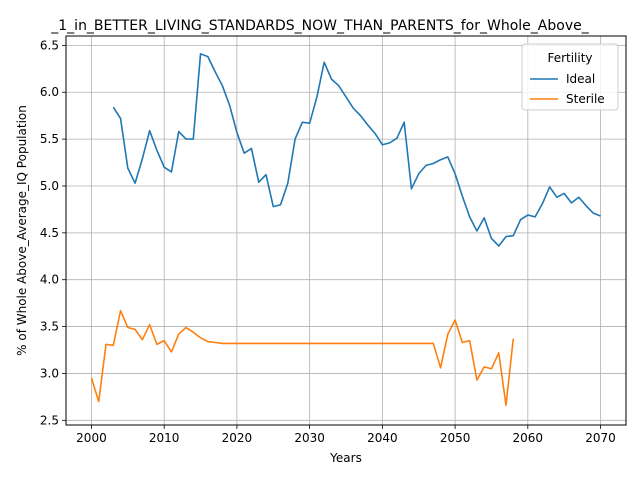  Describe the element at coordinates (302, 358) in the screenshot. I see `series-line-sterile` at that location.